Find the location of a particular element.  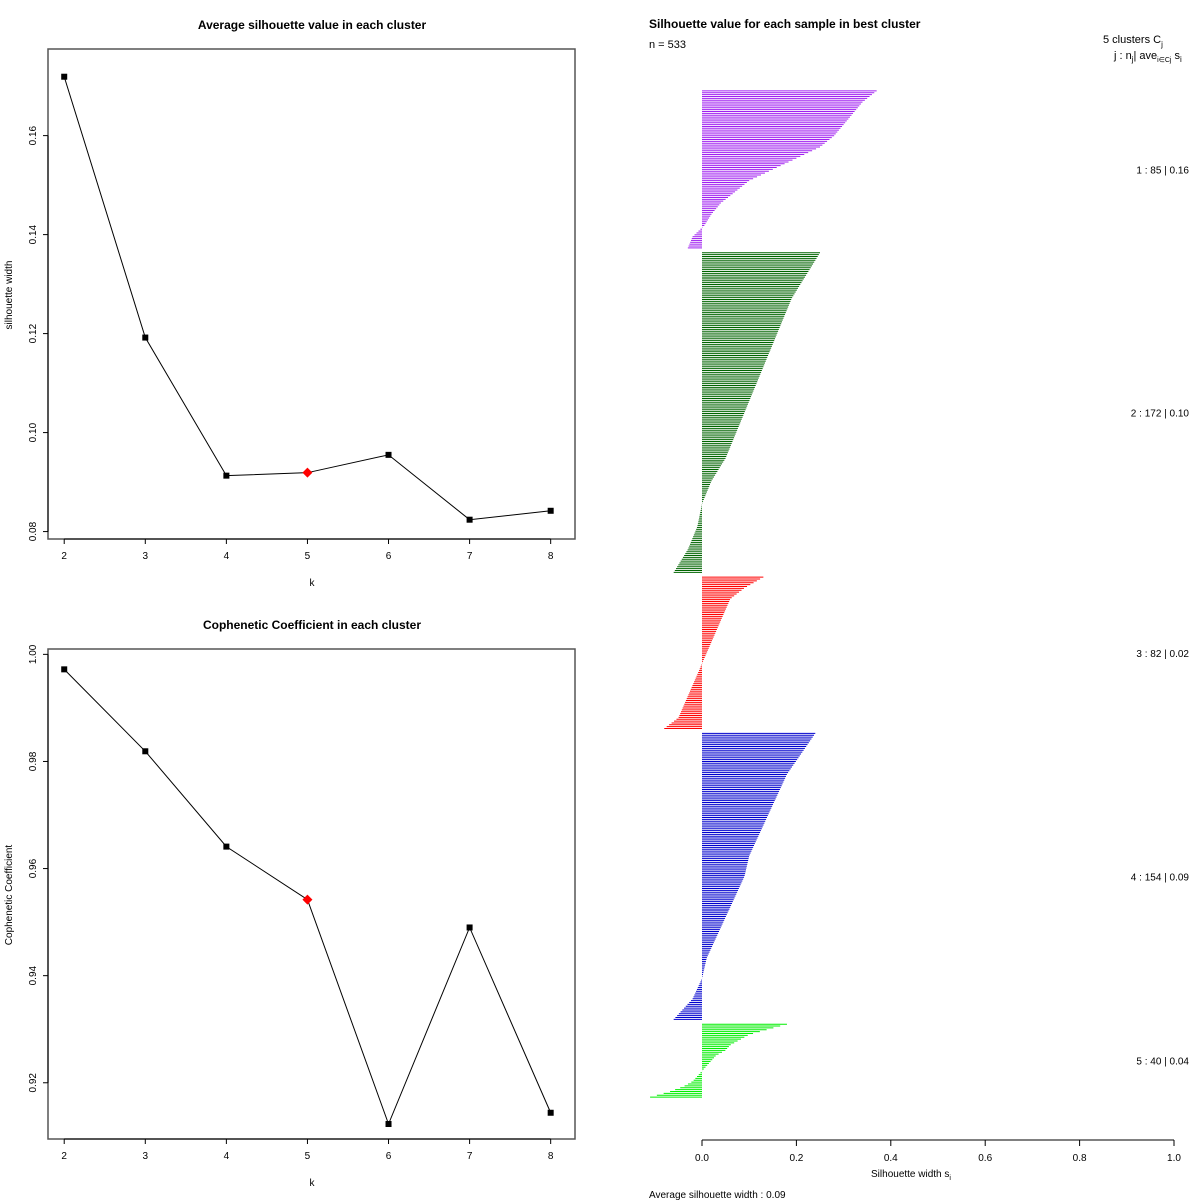

legend-subheader-sub2: i∈Cj is located at coordinates (1164, 60).